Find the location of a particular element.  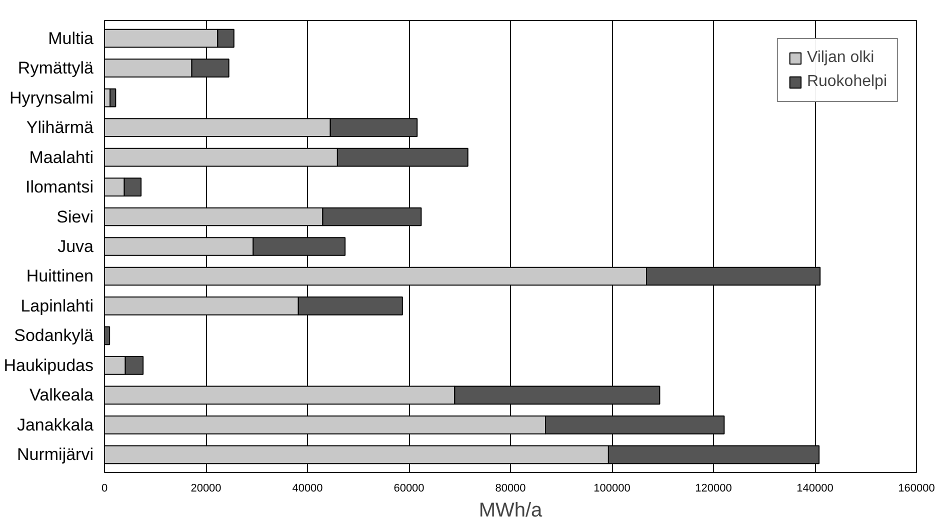

y-tick-label: Ylihärmä is located at coordinates (60, 128).